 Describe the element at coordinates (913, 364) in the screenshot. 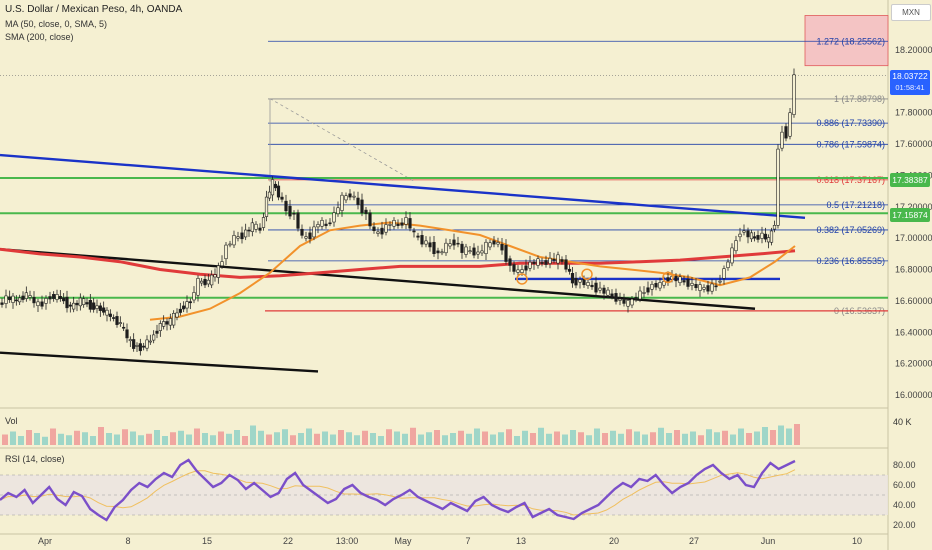

I see `y-tick-label: 16.20000` at that location.